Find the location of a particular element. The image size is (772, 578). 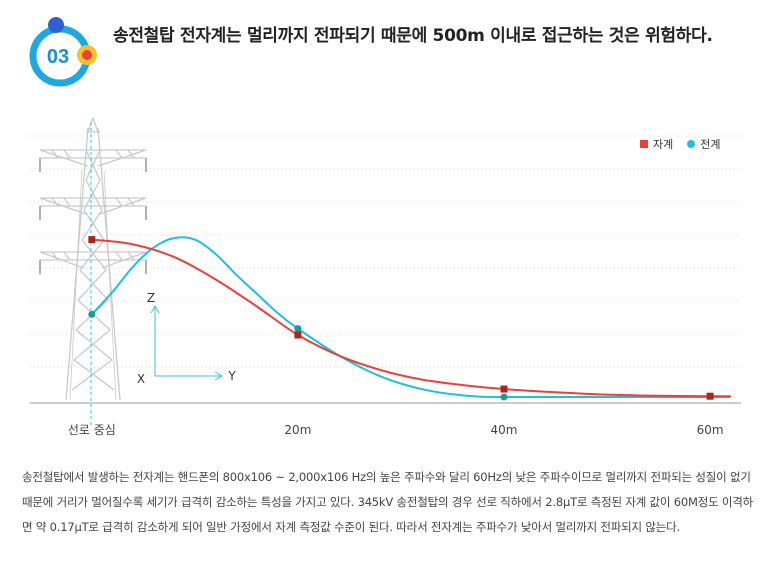

x-tick-label: 선로 중심 is located at coordinates (92, 430).